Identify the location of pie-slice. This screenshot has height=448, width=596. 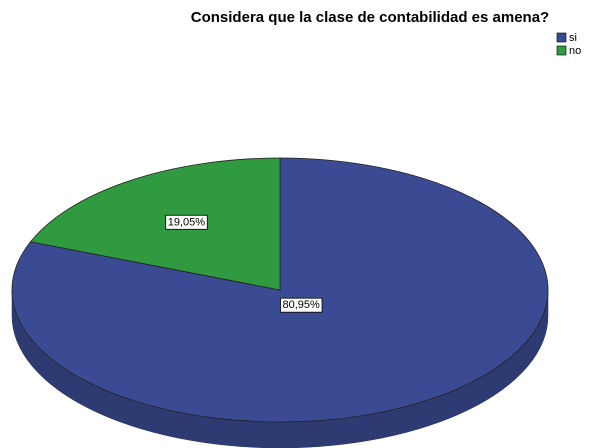
(155, 224).